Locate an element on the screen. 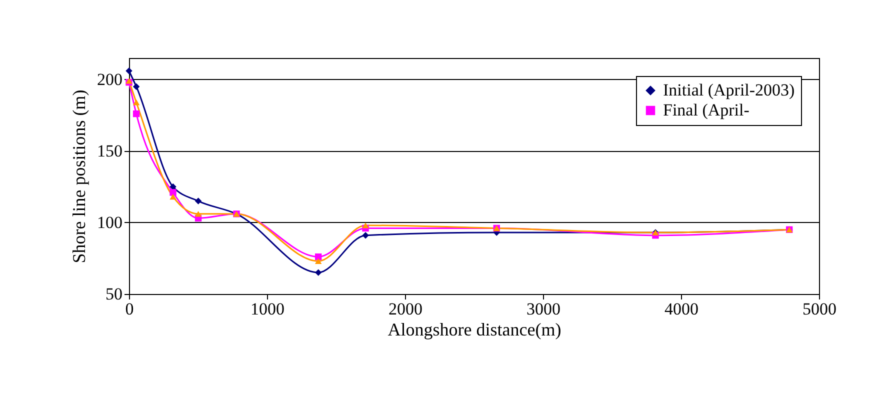 This screenshot has width=883, height=403. x-tick-label: 3000 is located at coordinates (543, 309).